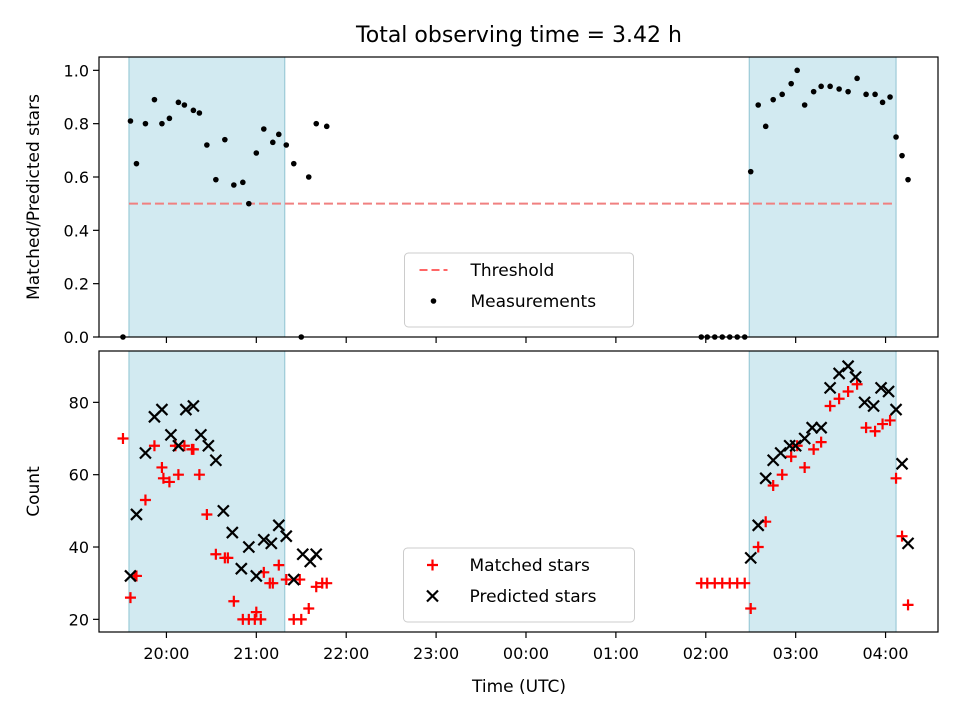 This screenshot has width=960, height=720. I want to click on x-tick-label: 22:00, so click(346, 653).